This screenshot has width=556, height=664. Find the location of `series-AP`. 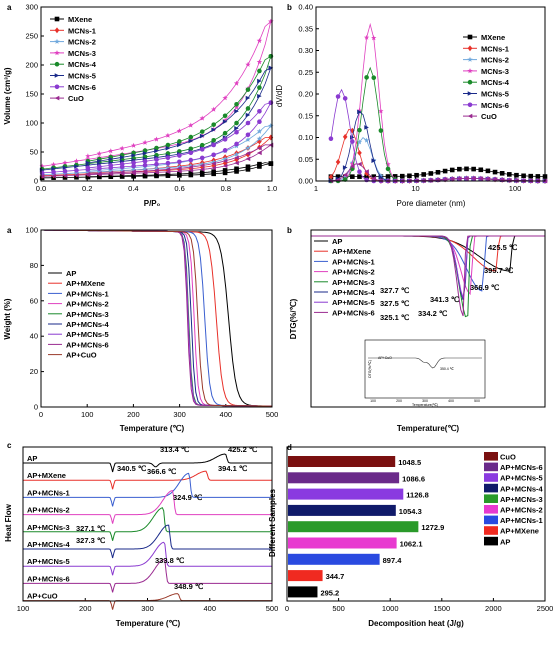

series-AP is located at coordinates (147, 463).